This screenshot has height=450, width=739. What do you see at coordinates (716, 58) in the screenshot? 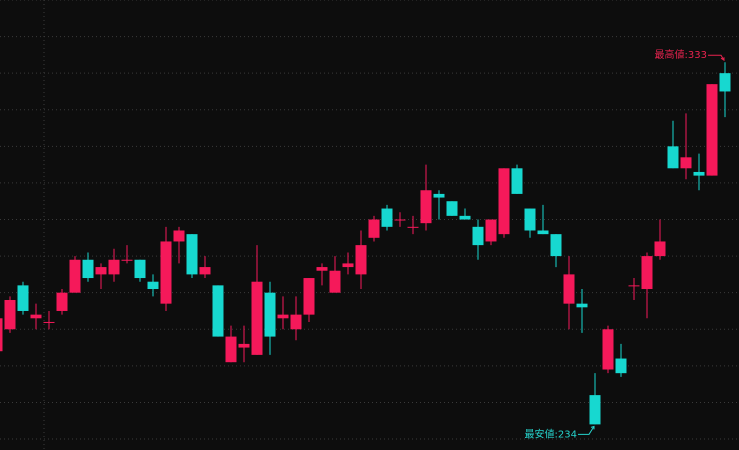
I see `high-arrow` at bounding box center [716, 58].